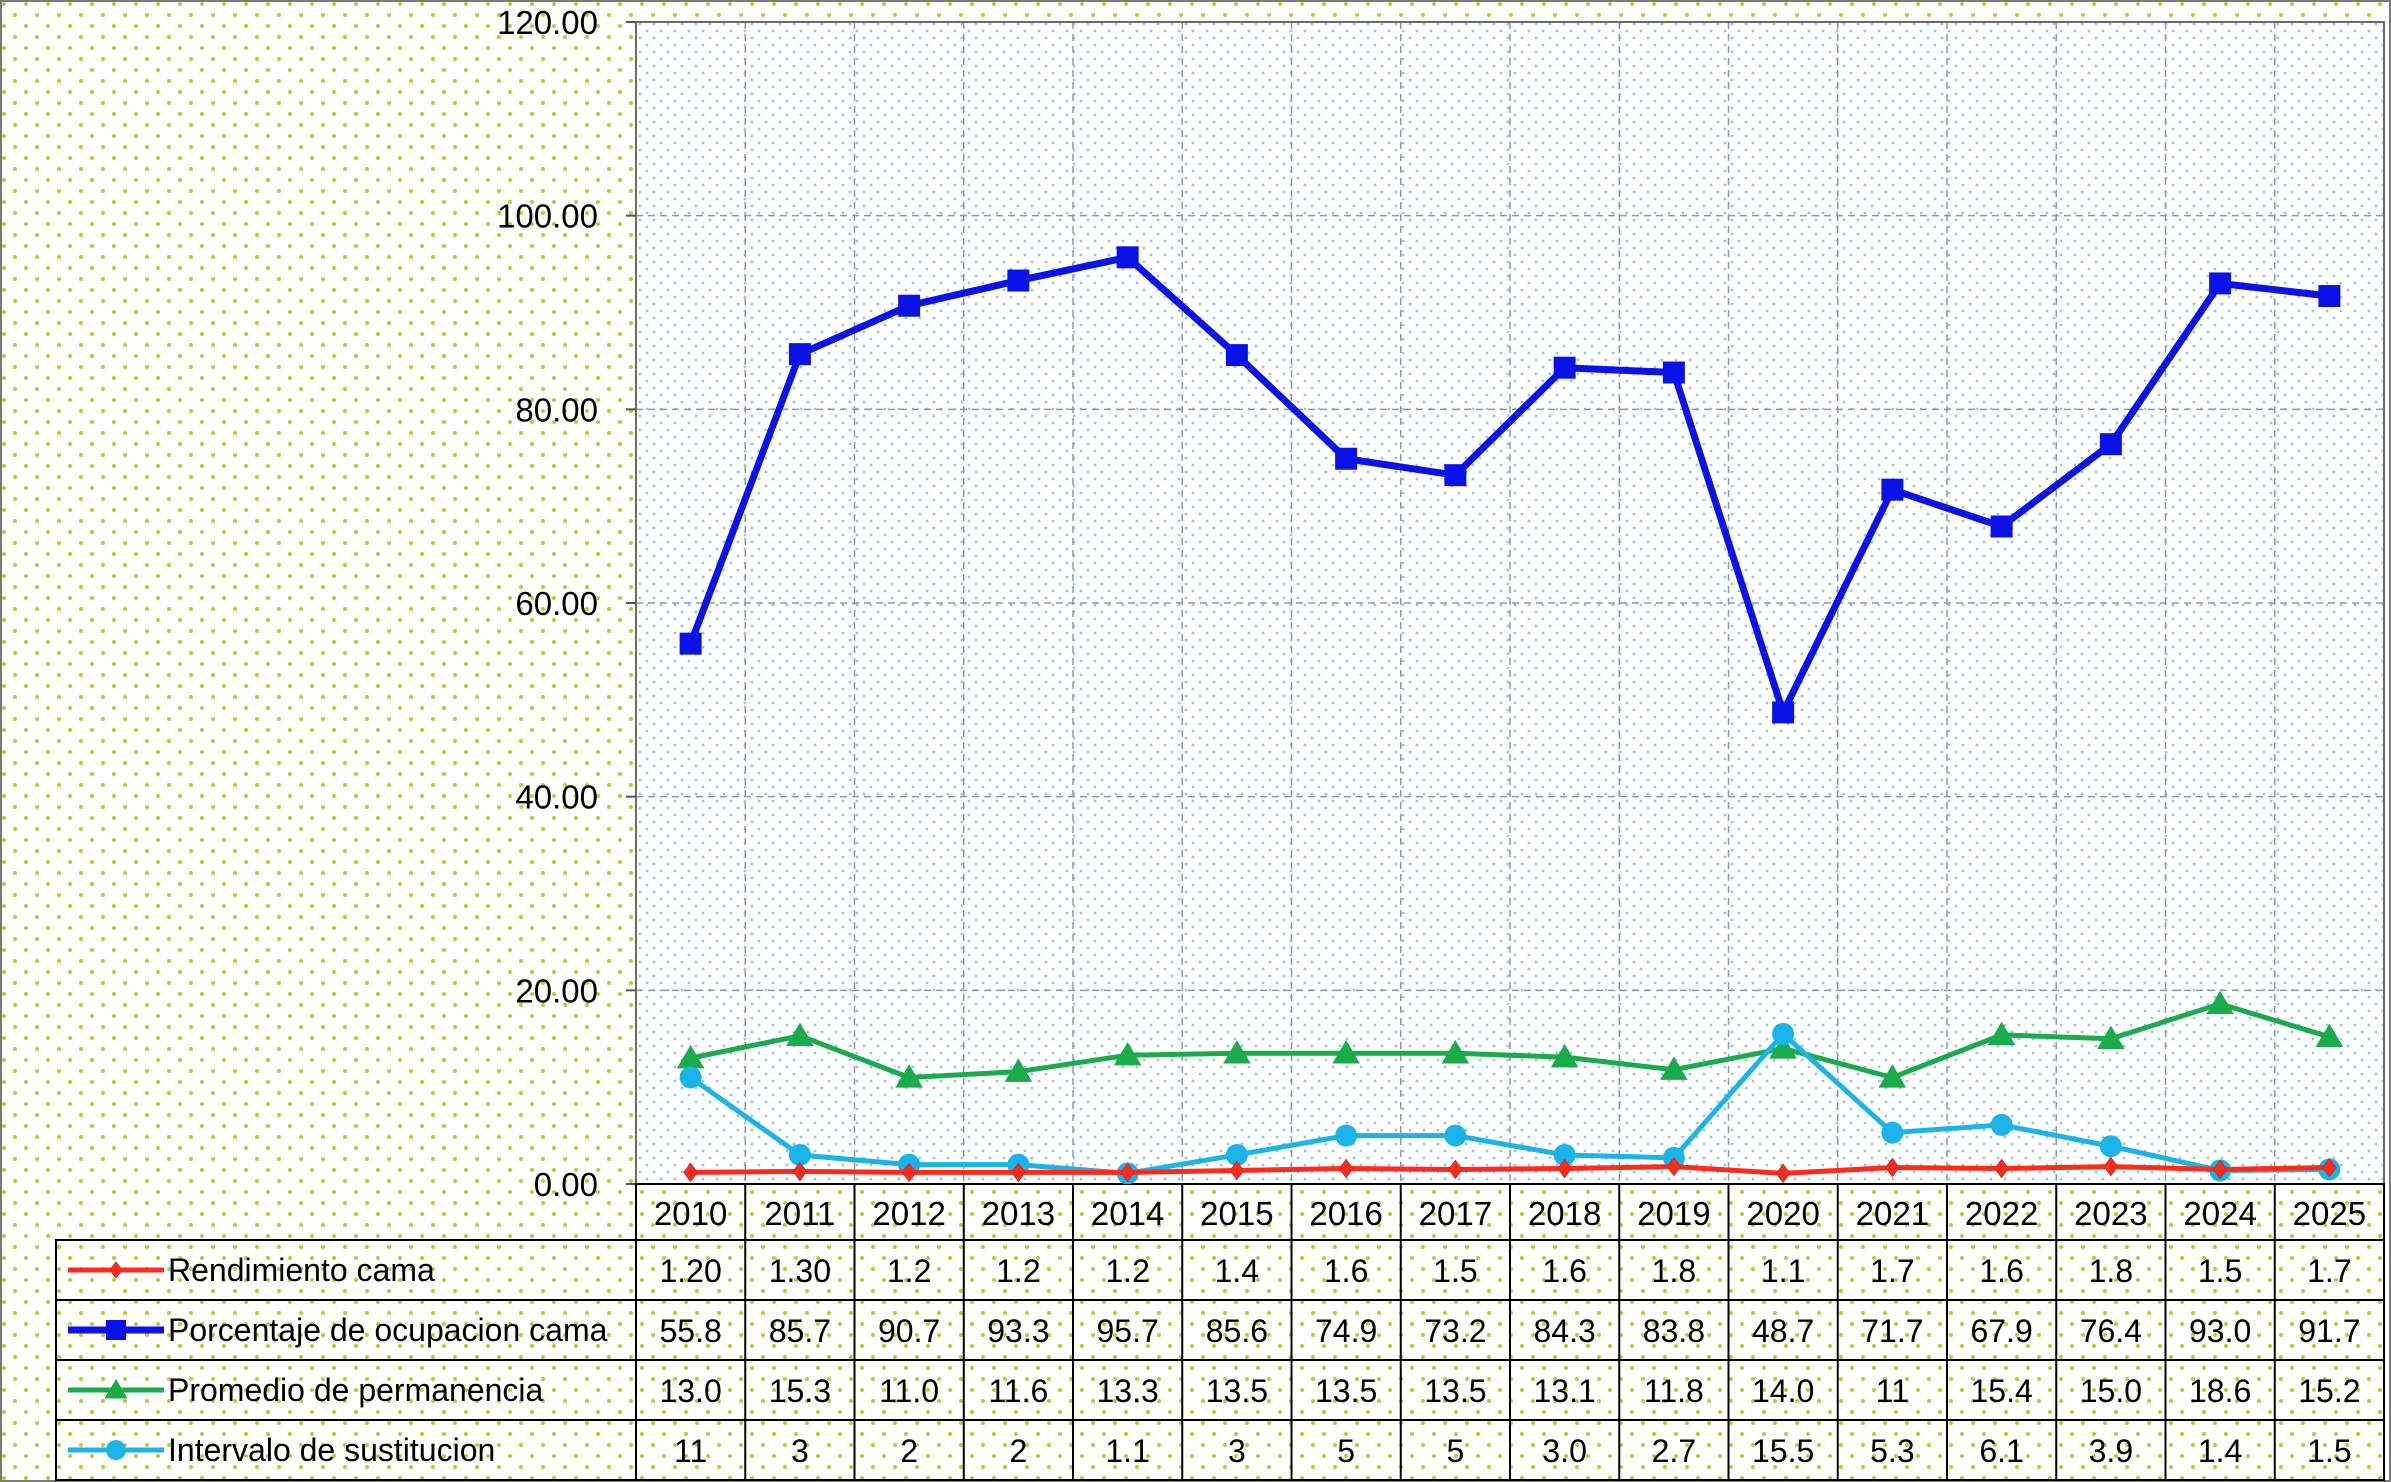  I want to click on data-label: 13.0, so click(690, 1391).